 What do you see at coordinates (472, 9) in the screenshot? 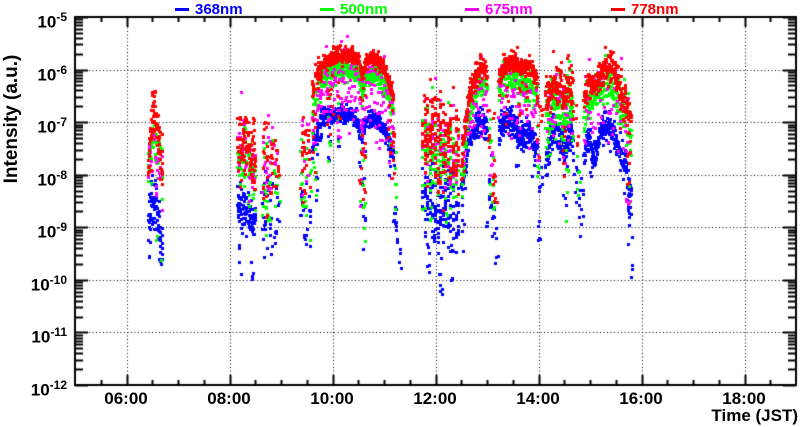
I see `legend-marker-675nm-icon` at bounding box center [472, 9].